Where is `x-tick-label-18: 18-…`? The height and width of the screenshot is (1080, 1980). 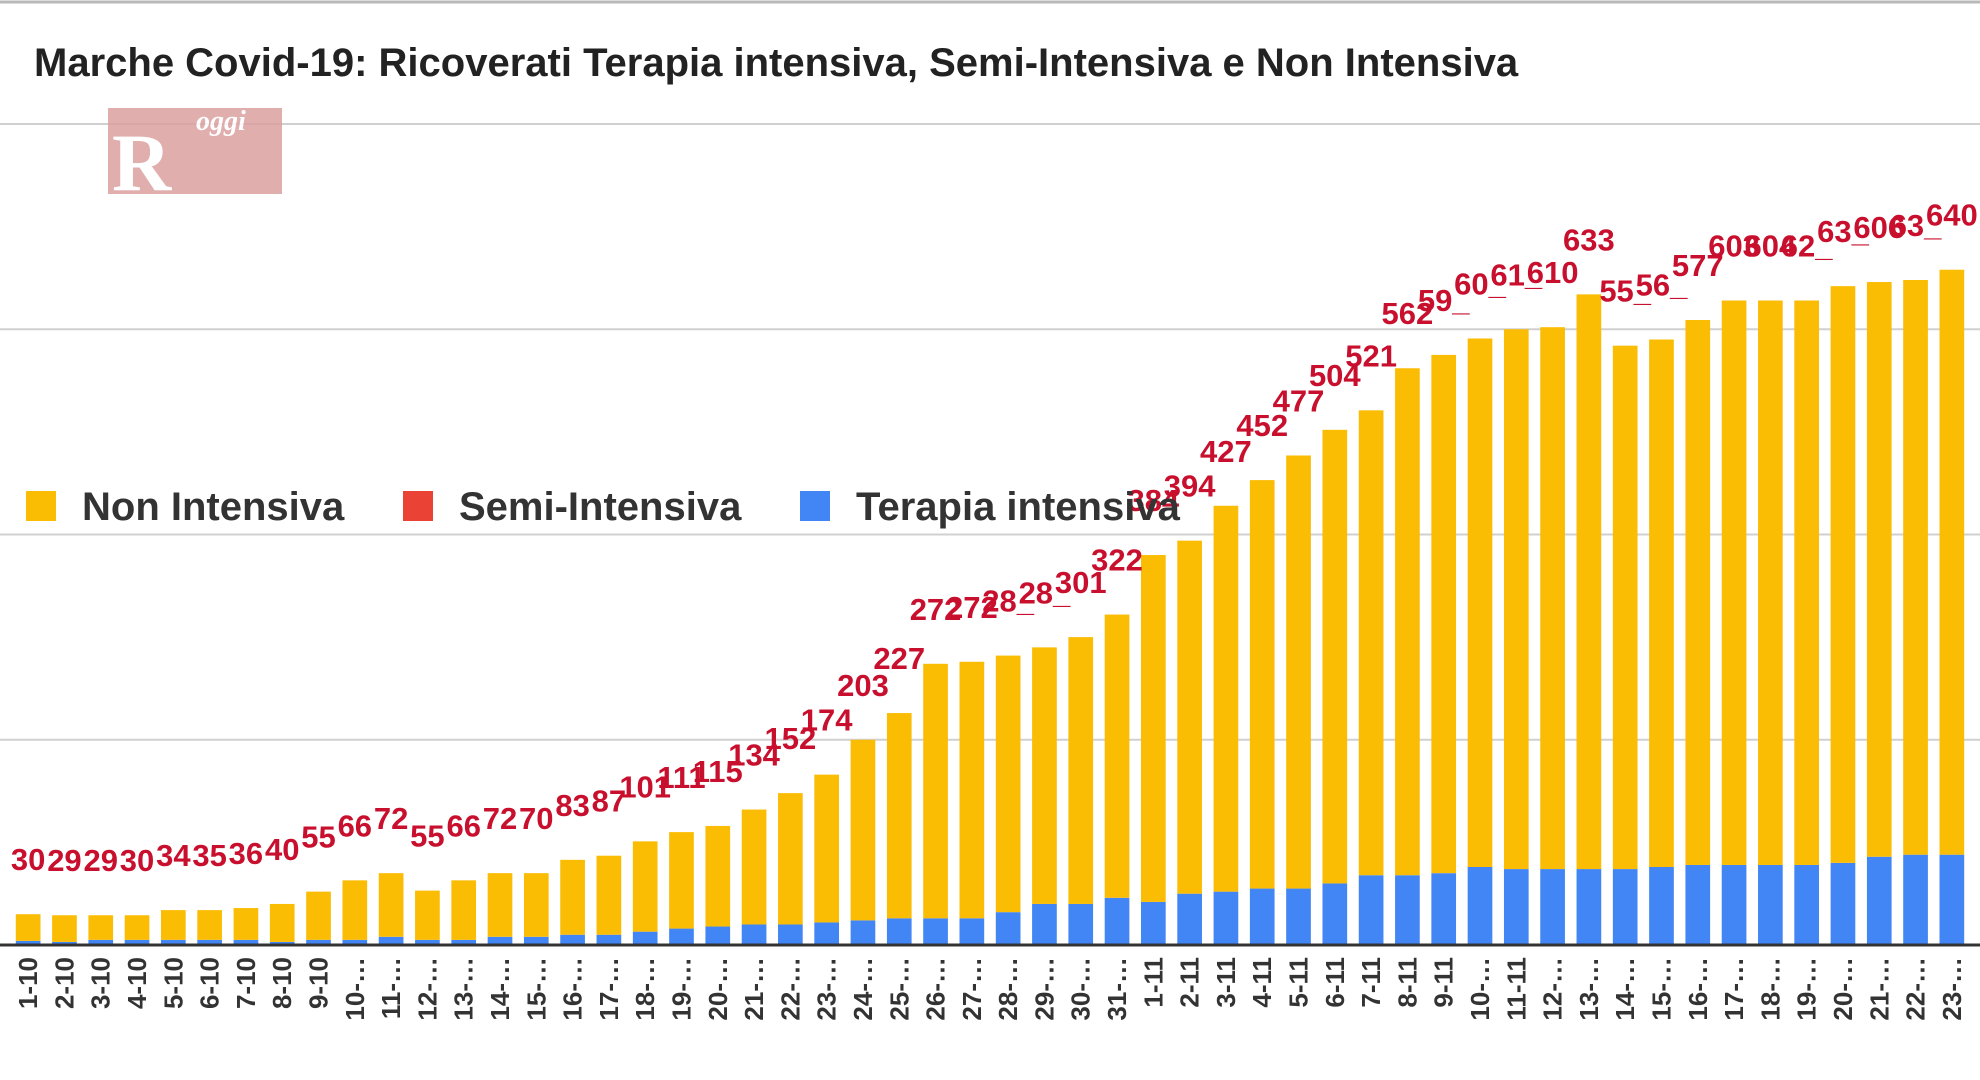 x-tick-label-18: 18-… is located at coordinates (645, 989).